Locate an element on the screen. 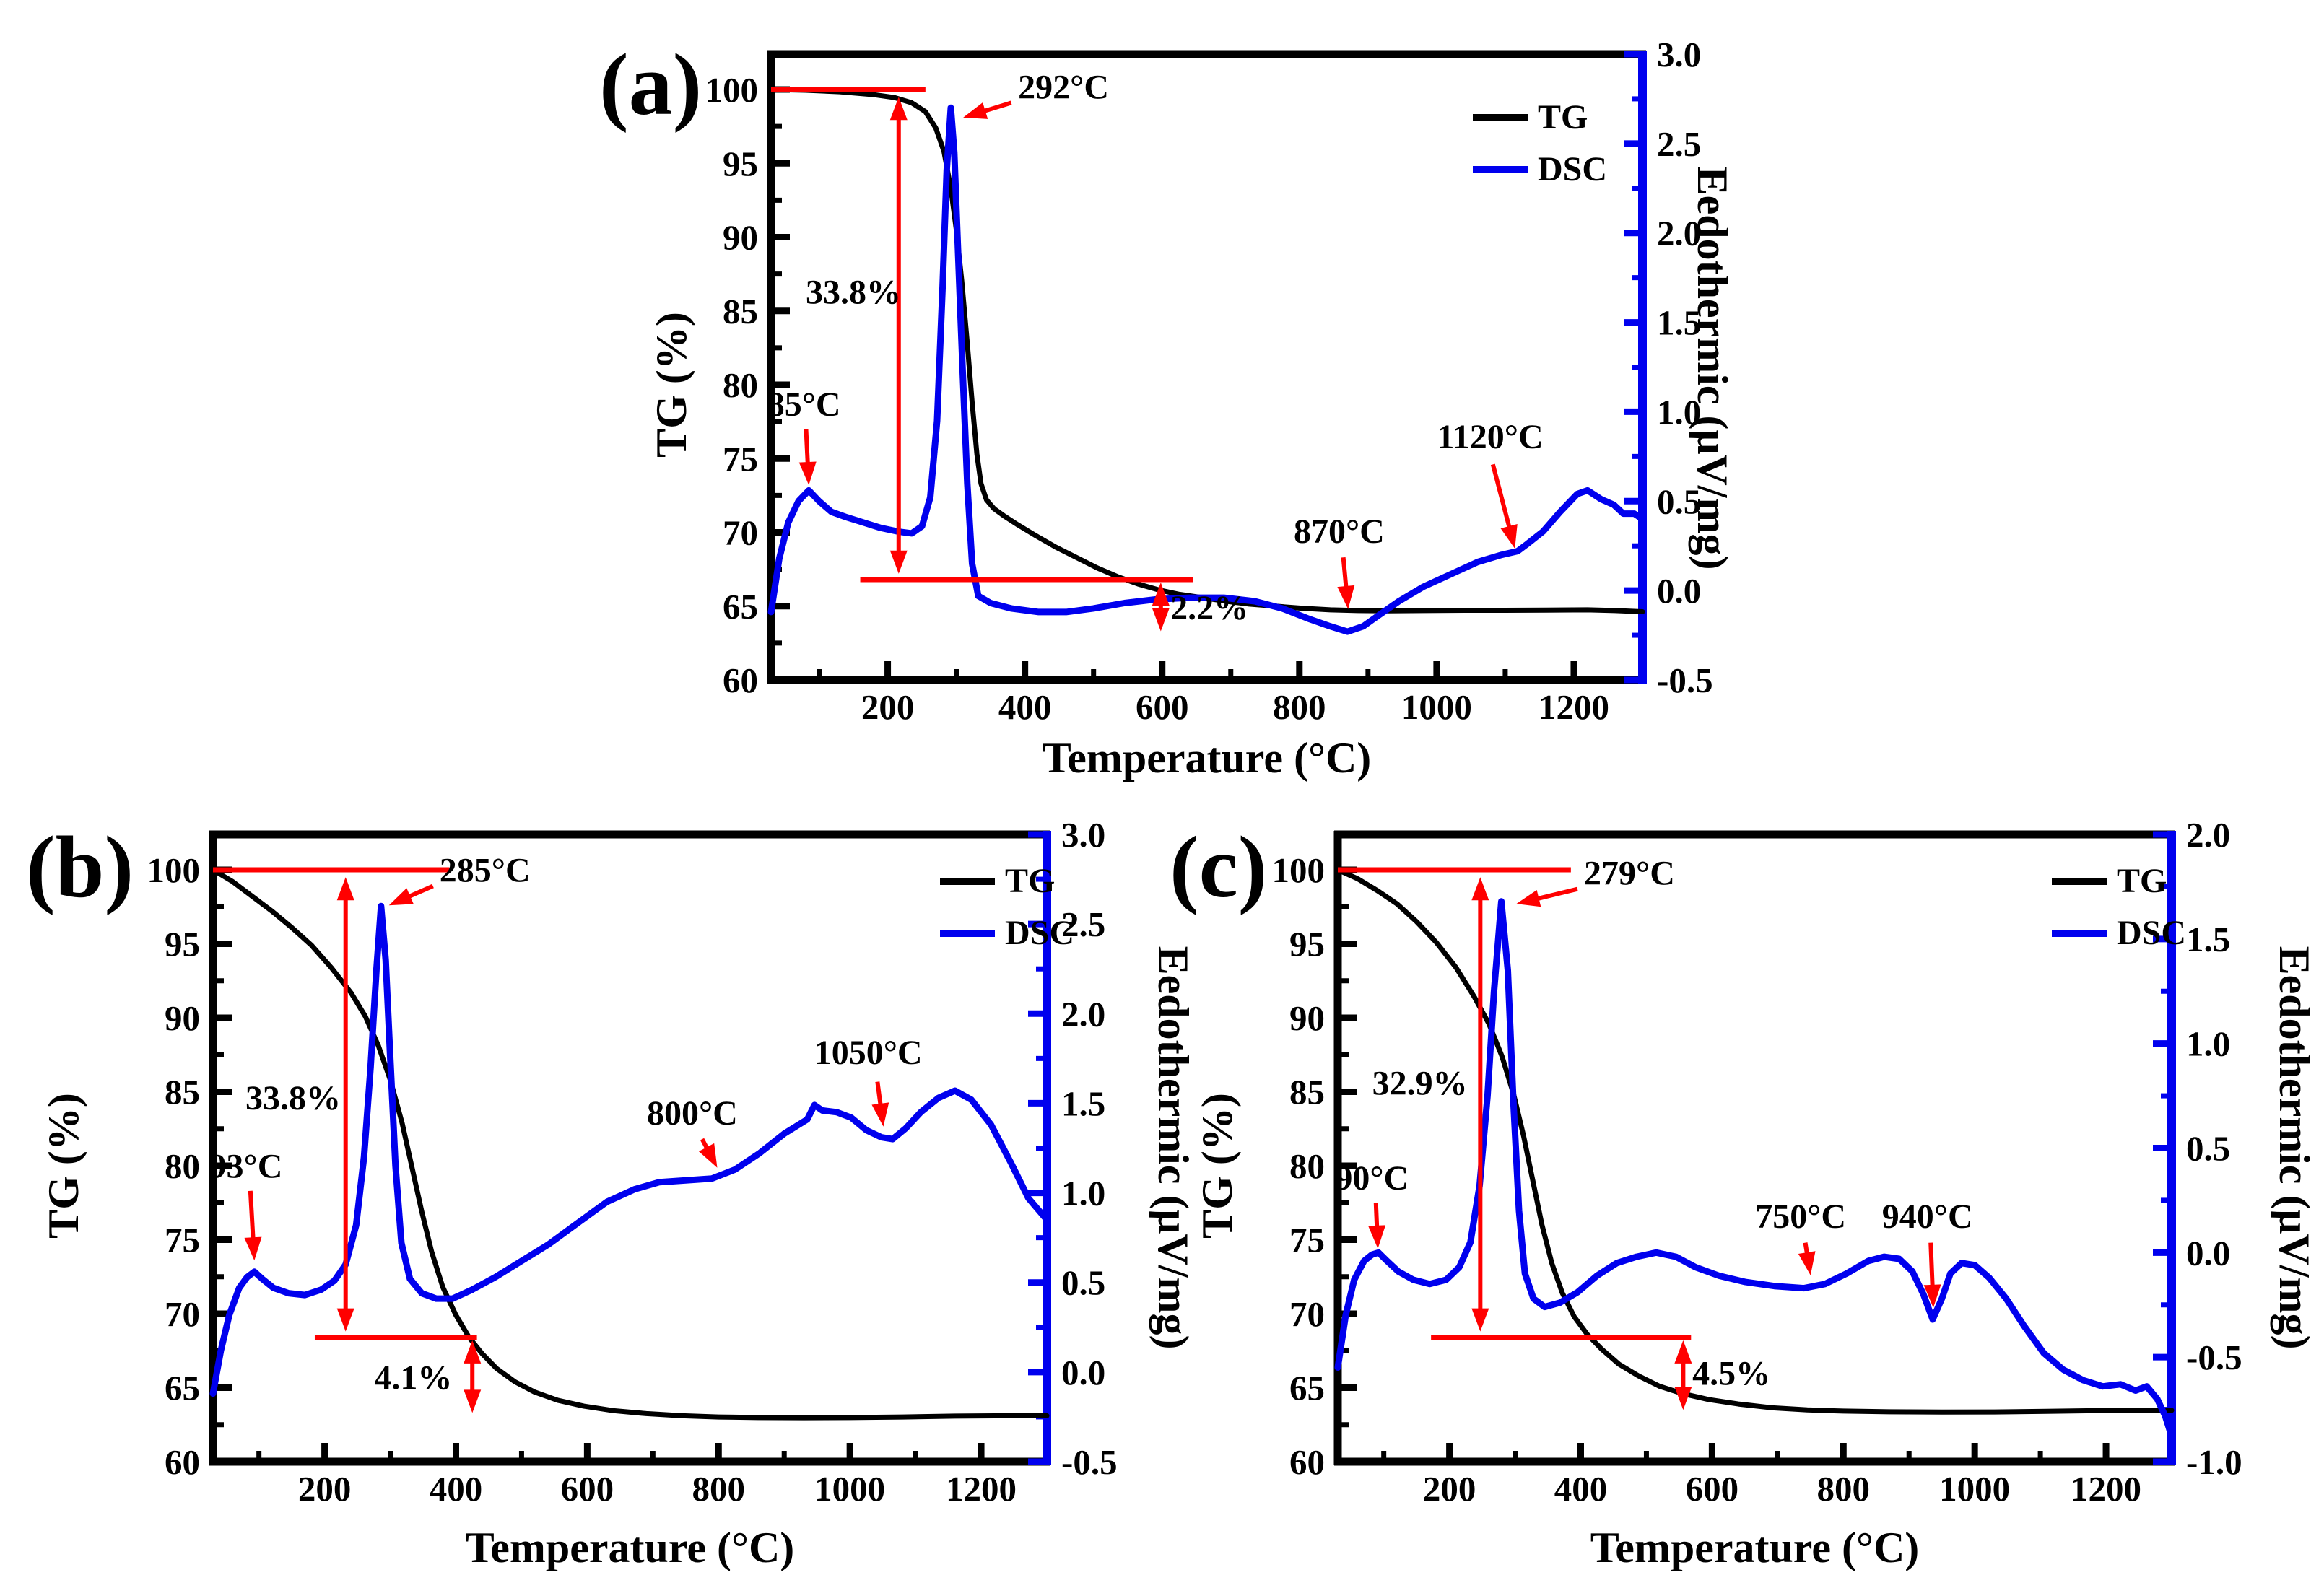  annotation-text: 85°C is located at coordinates (804, 404).